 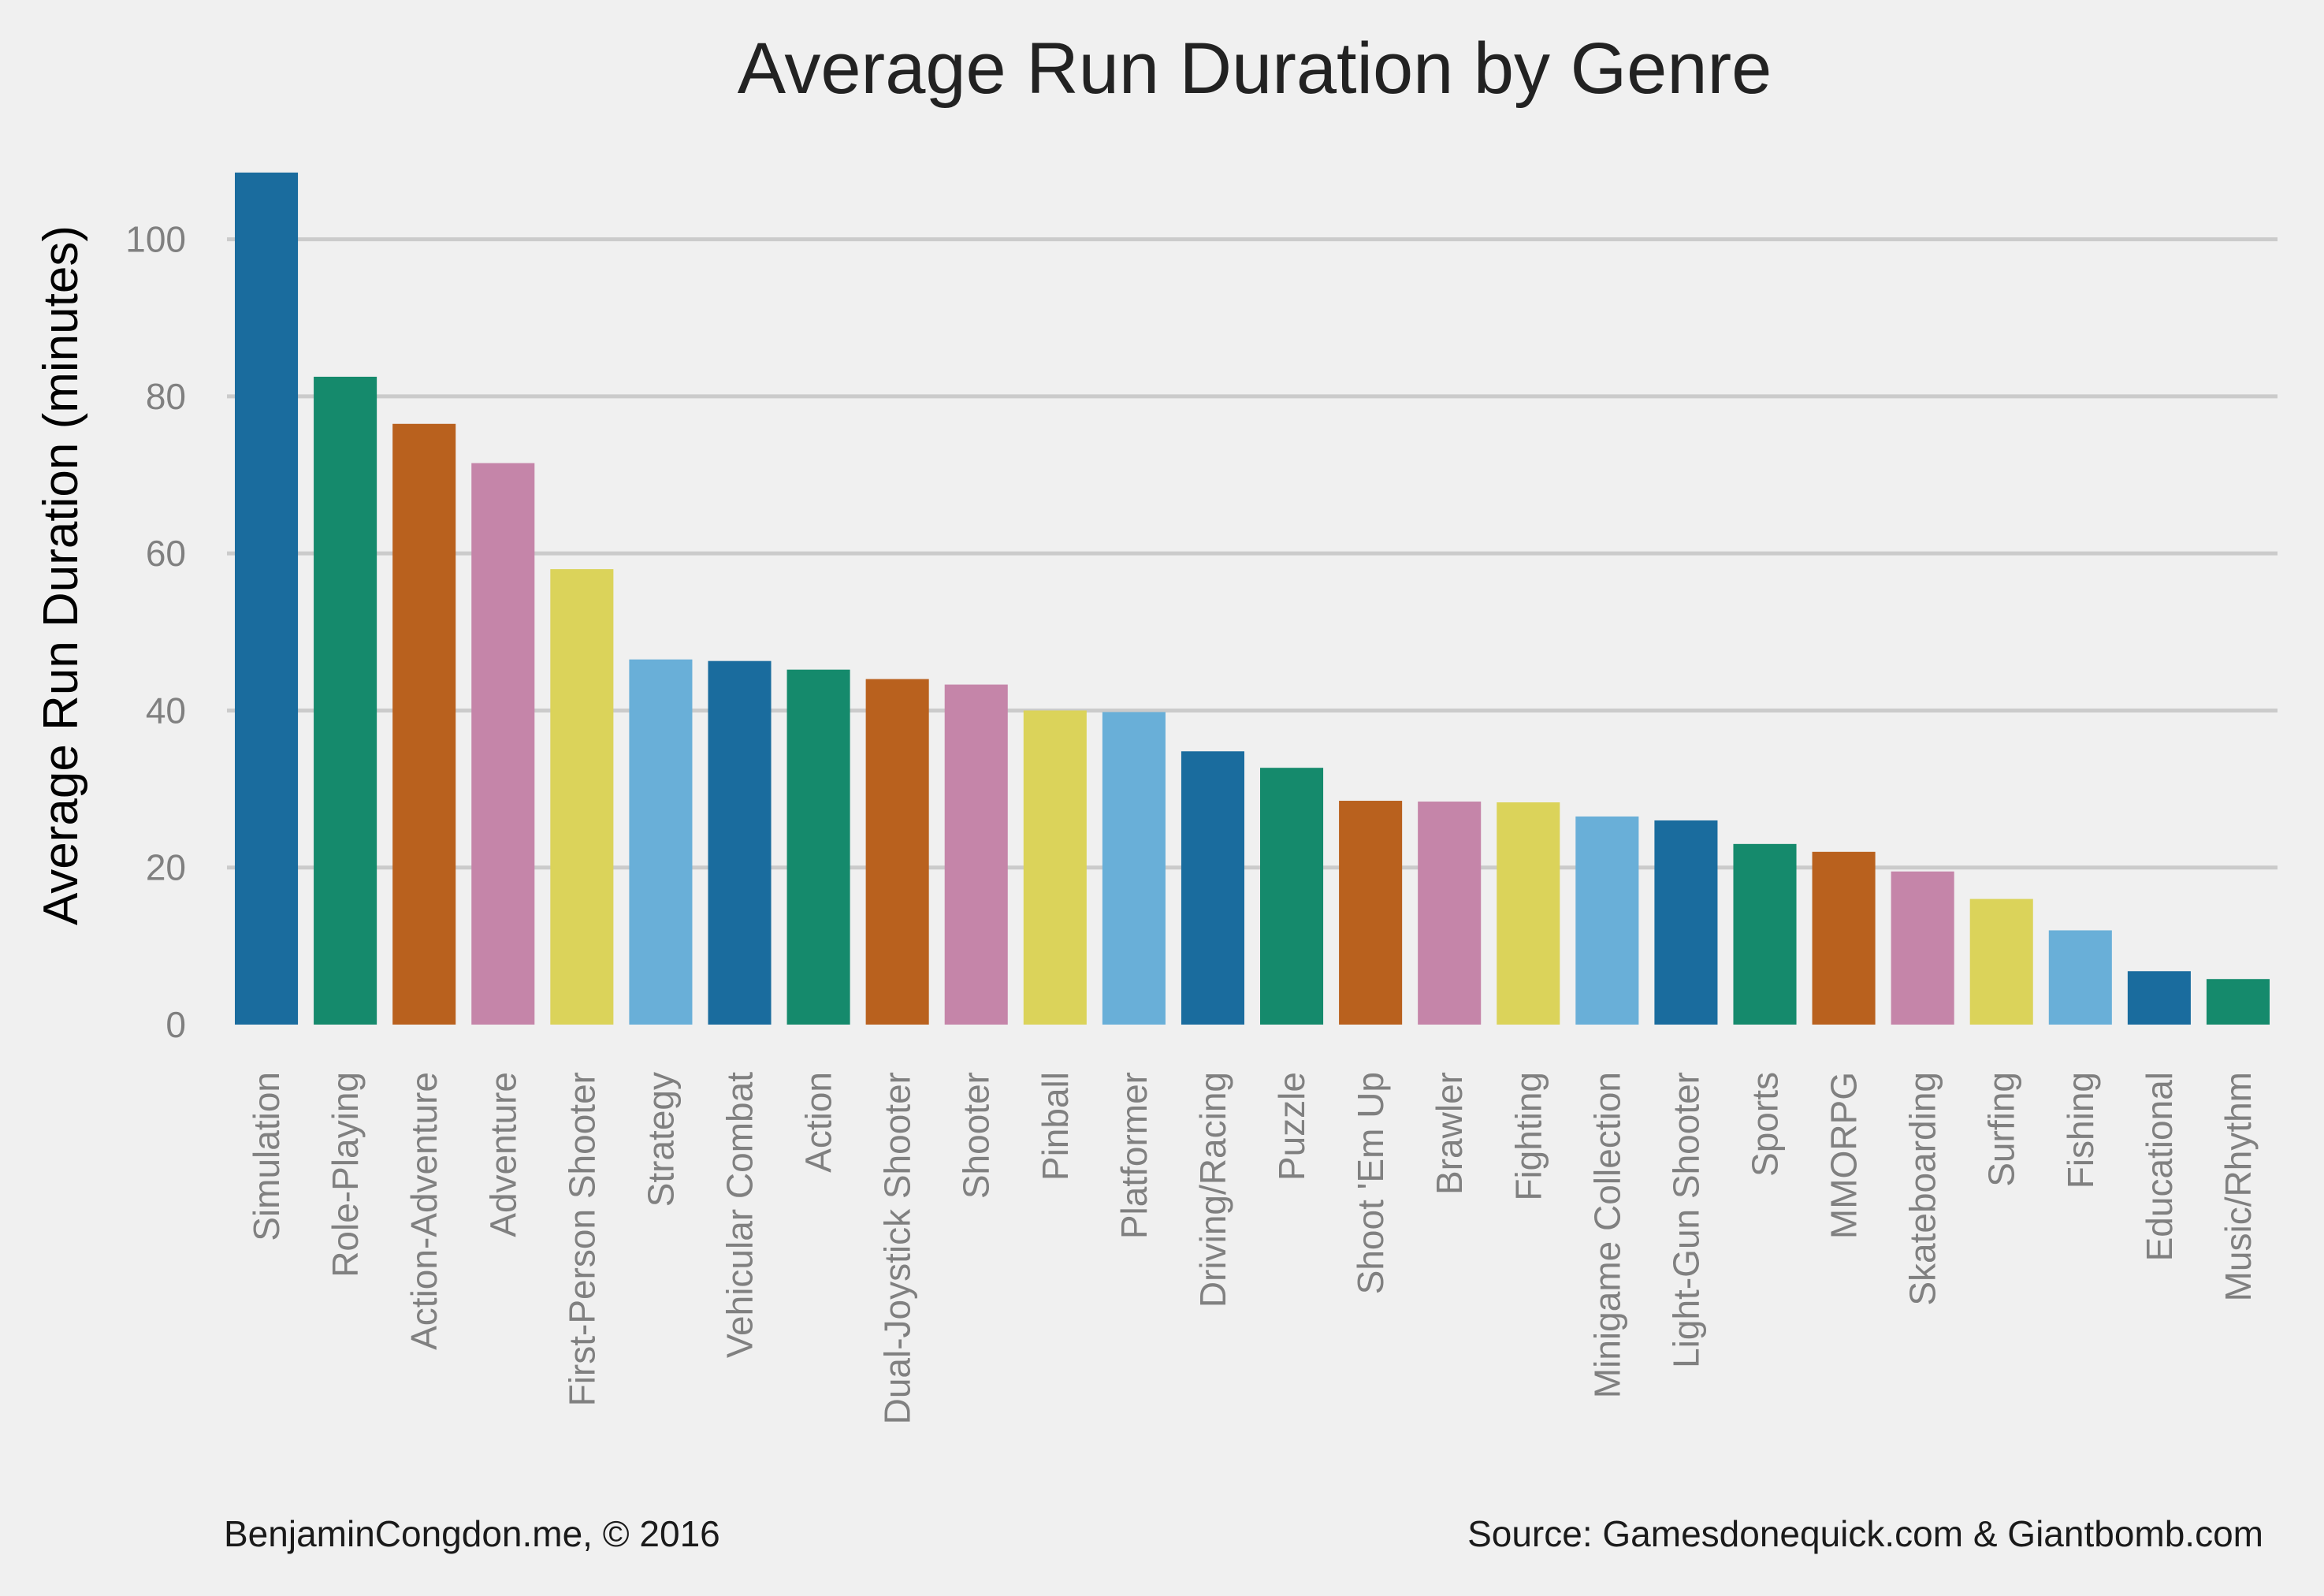 I want to click on y-tick-label: 100, so click(x=155, y=240).